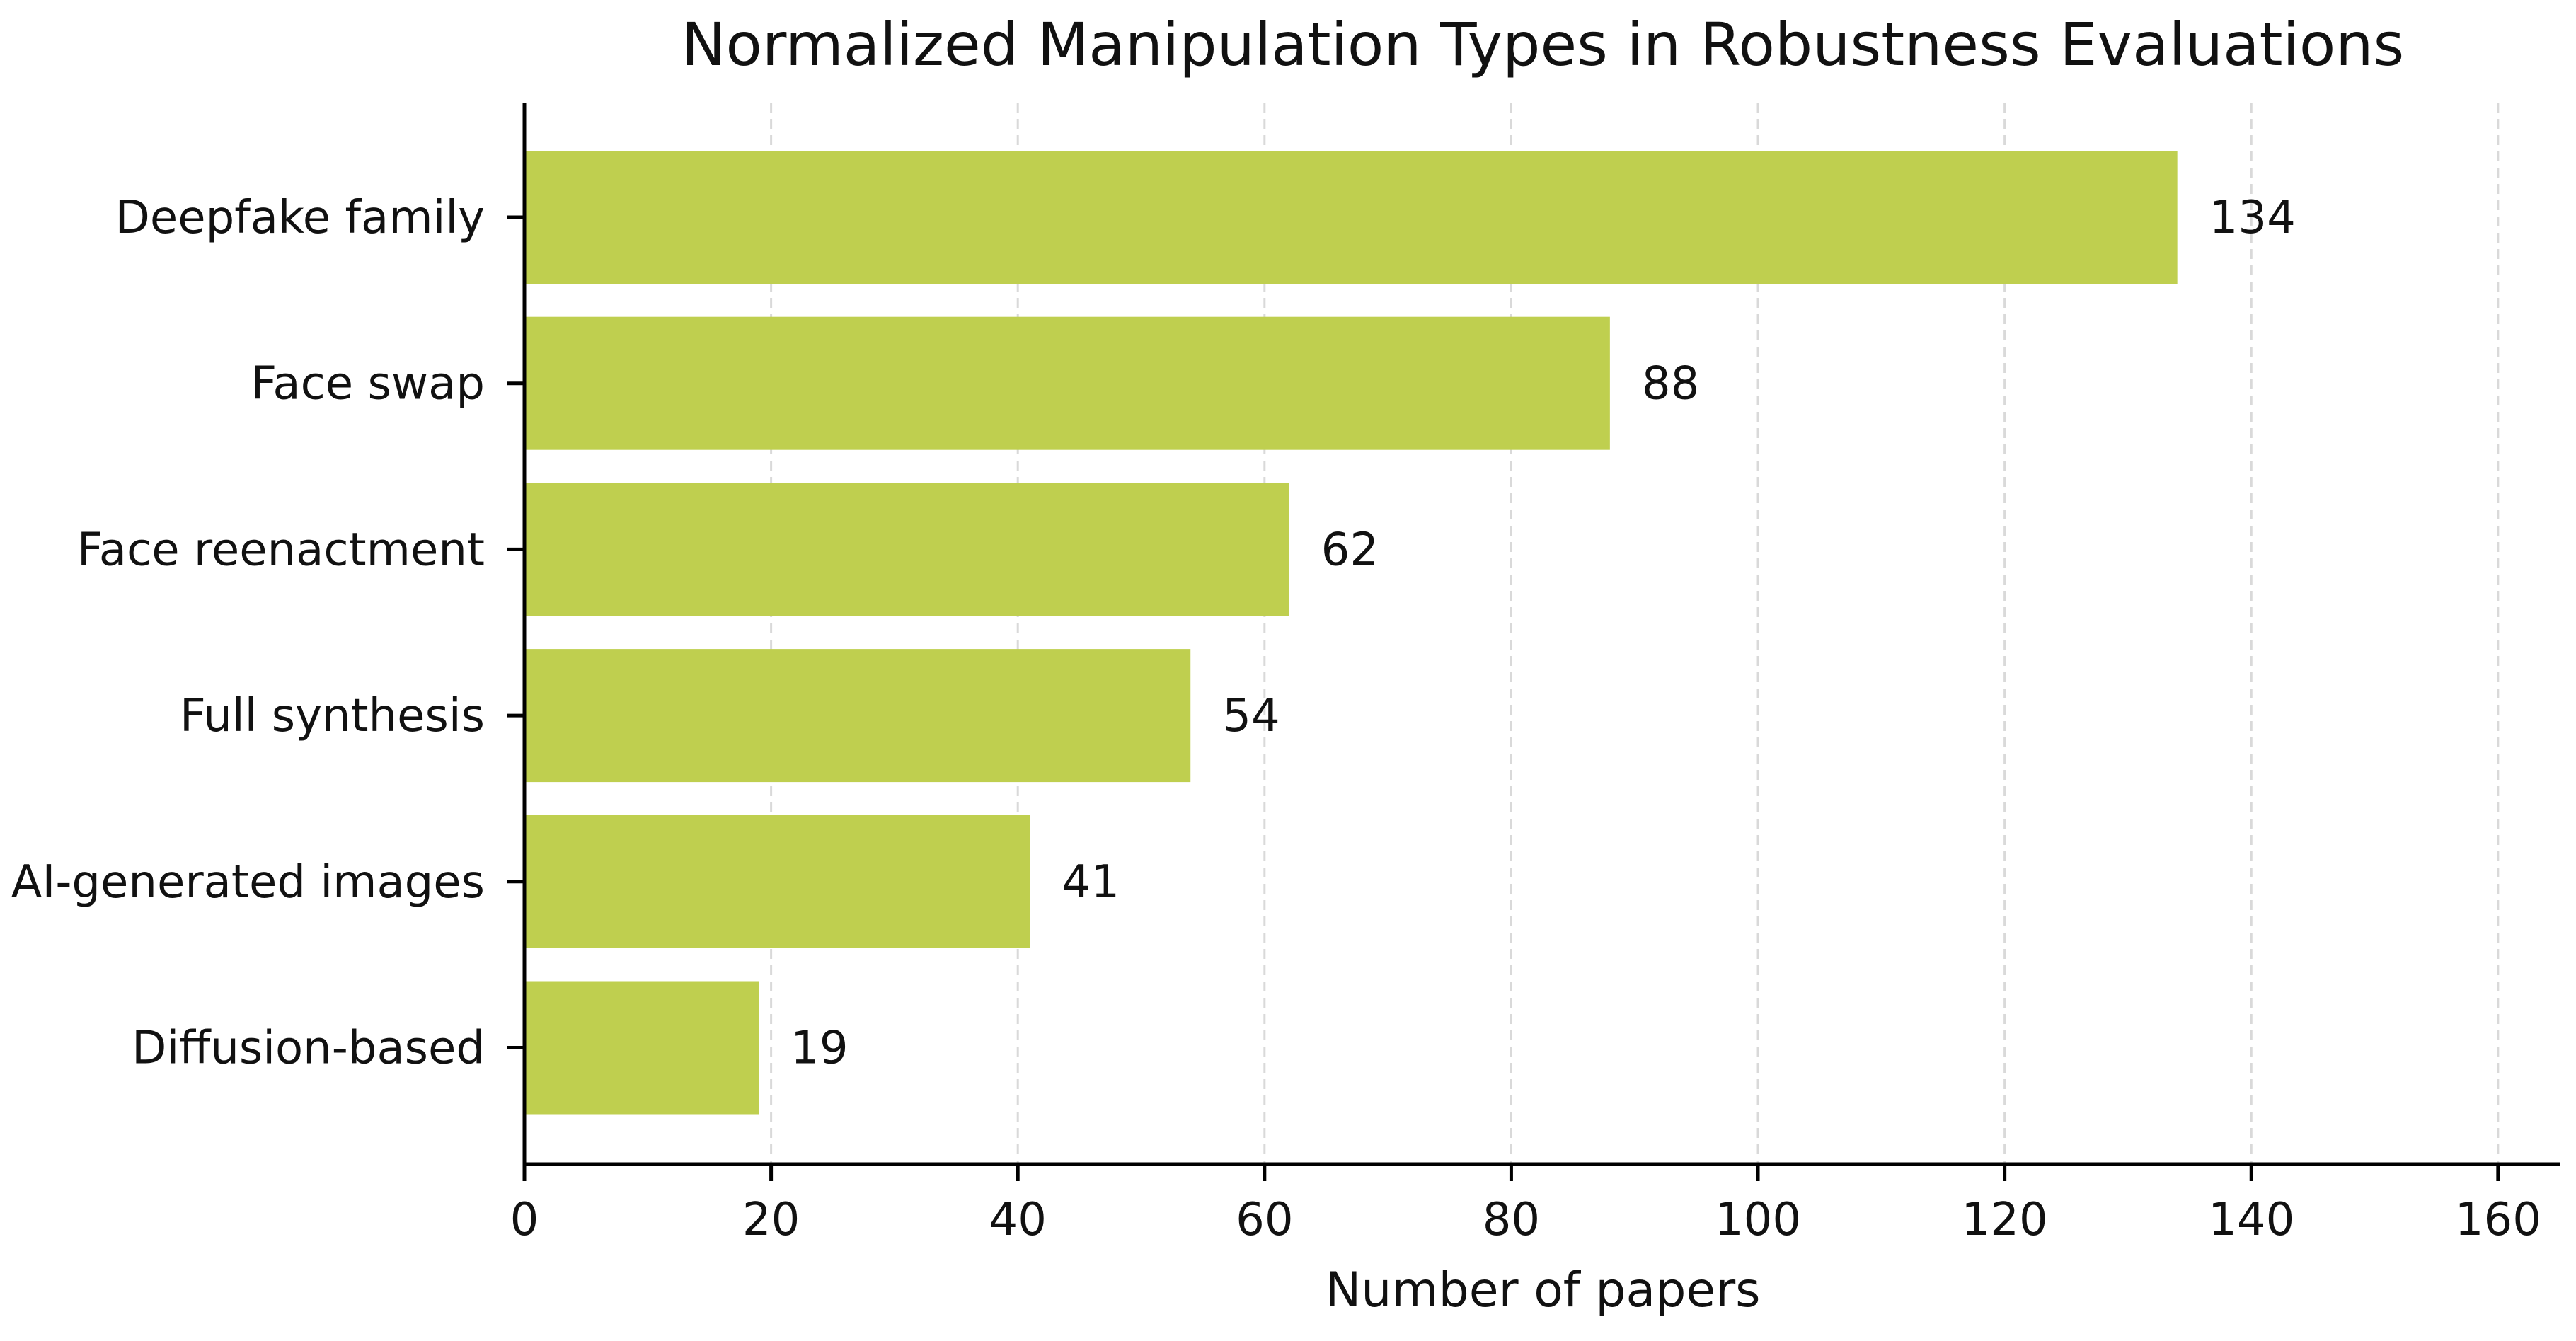 This screenshot has width=2576, height=1341. I want to click on value-label-1: 88, so click(1670, 384).